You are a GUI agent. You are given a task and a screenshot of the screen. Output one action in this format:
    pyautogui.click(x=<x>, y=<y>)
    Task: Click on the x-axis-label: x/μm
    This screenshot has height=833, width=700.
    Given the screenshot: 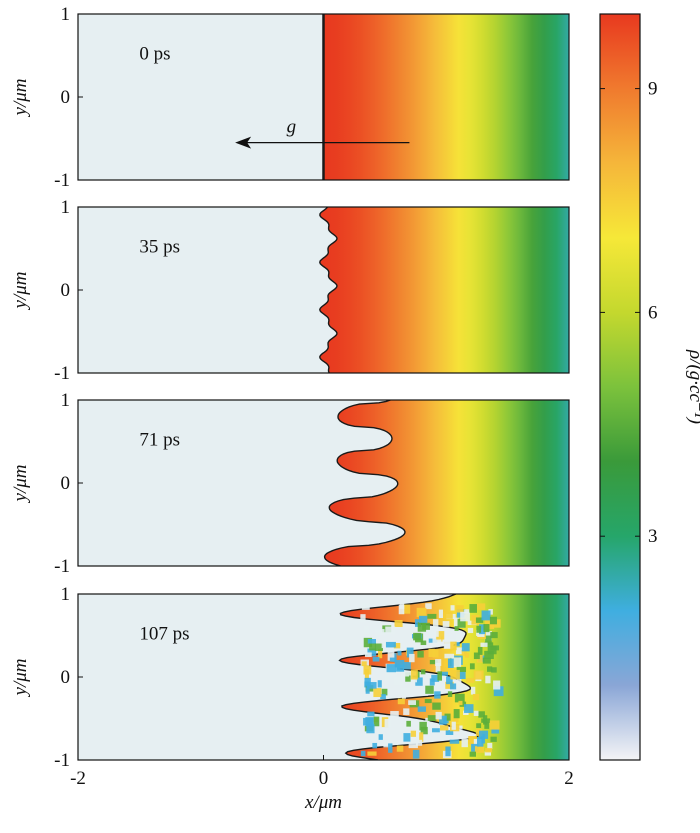 What is the action you would take?
    pyautogui.click(x=323, y=802)
    